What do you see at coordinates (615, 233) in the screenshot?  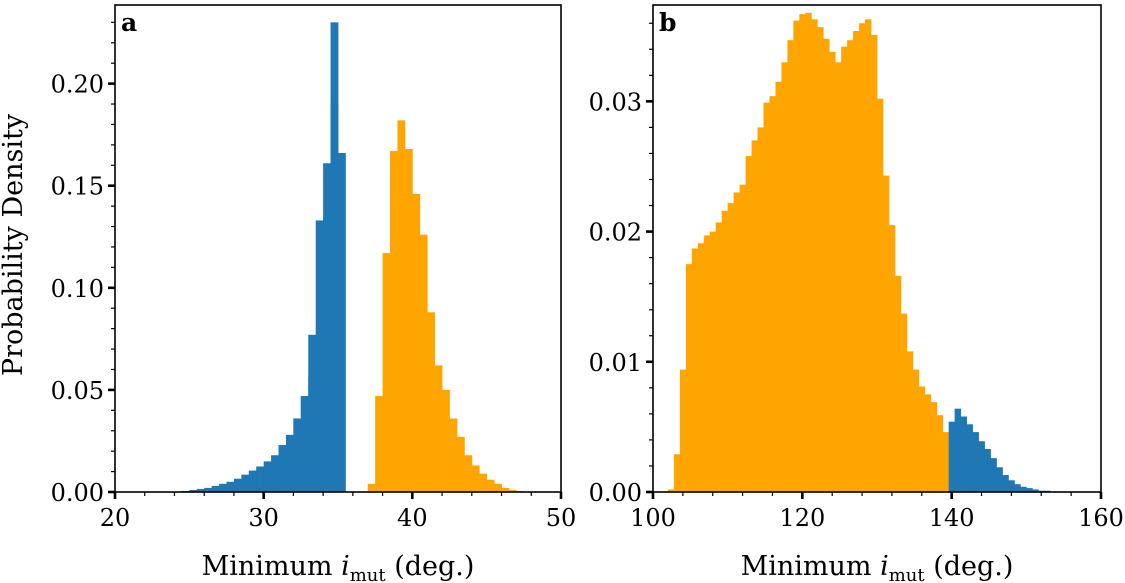 I see `y-tick-label: 0.02` at bounding box center [615, 233].